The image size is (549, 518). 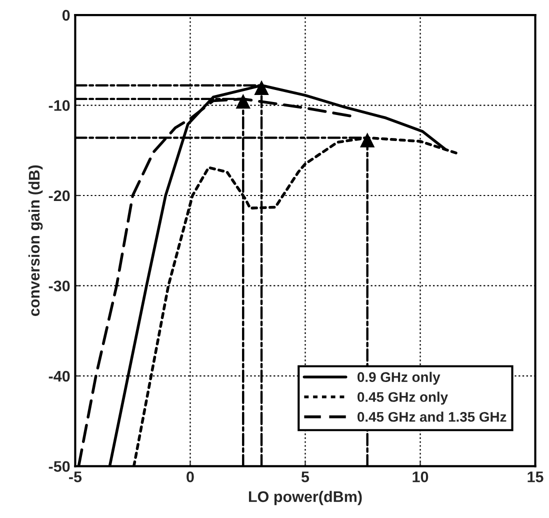 What do you see at coordinates (420, 476) in the screenshot?
I see `x-tick-label: 10` at bounding box center [420, 476].